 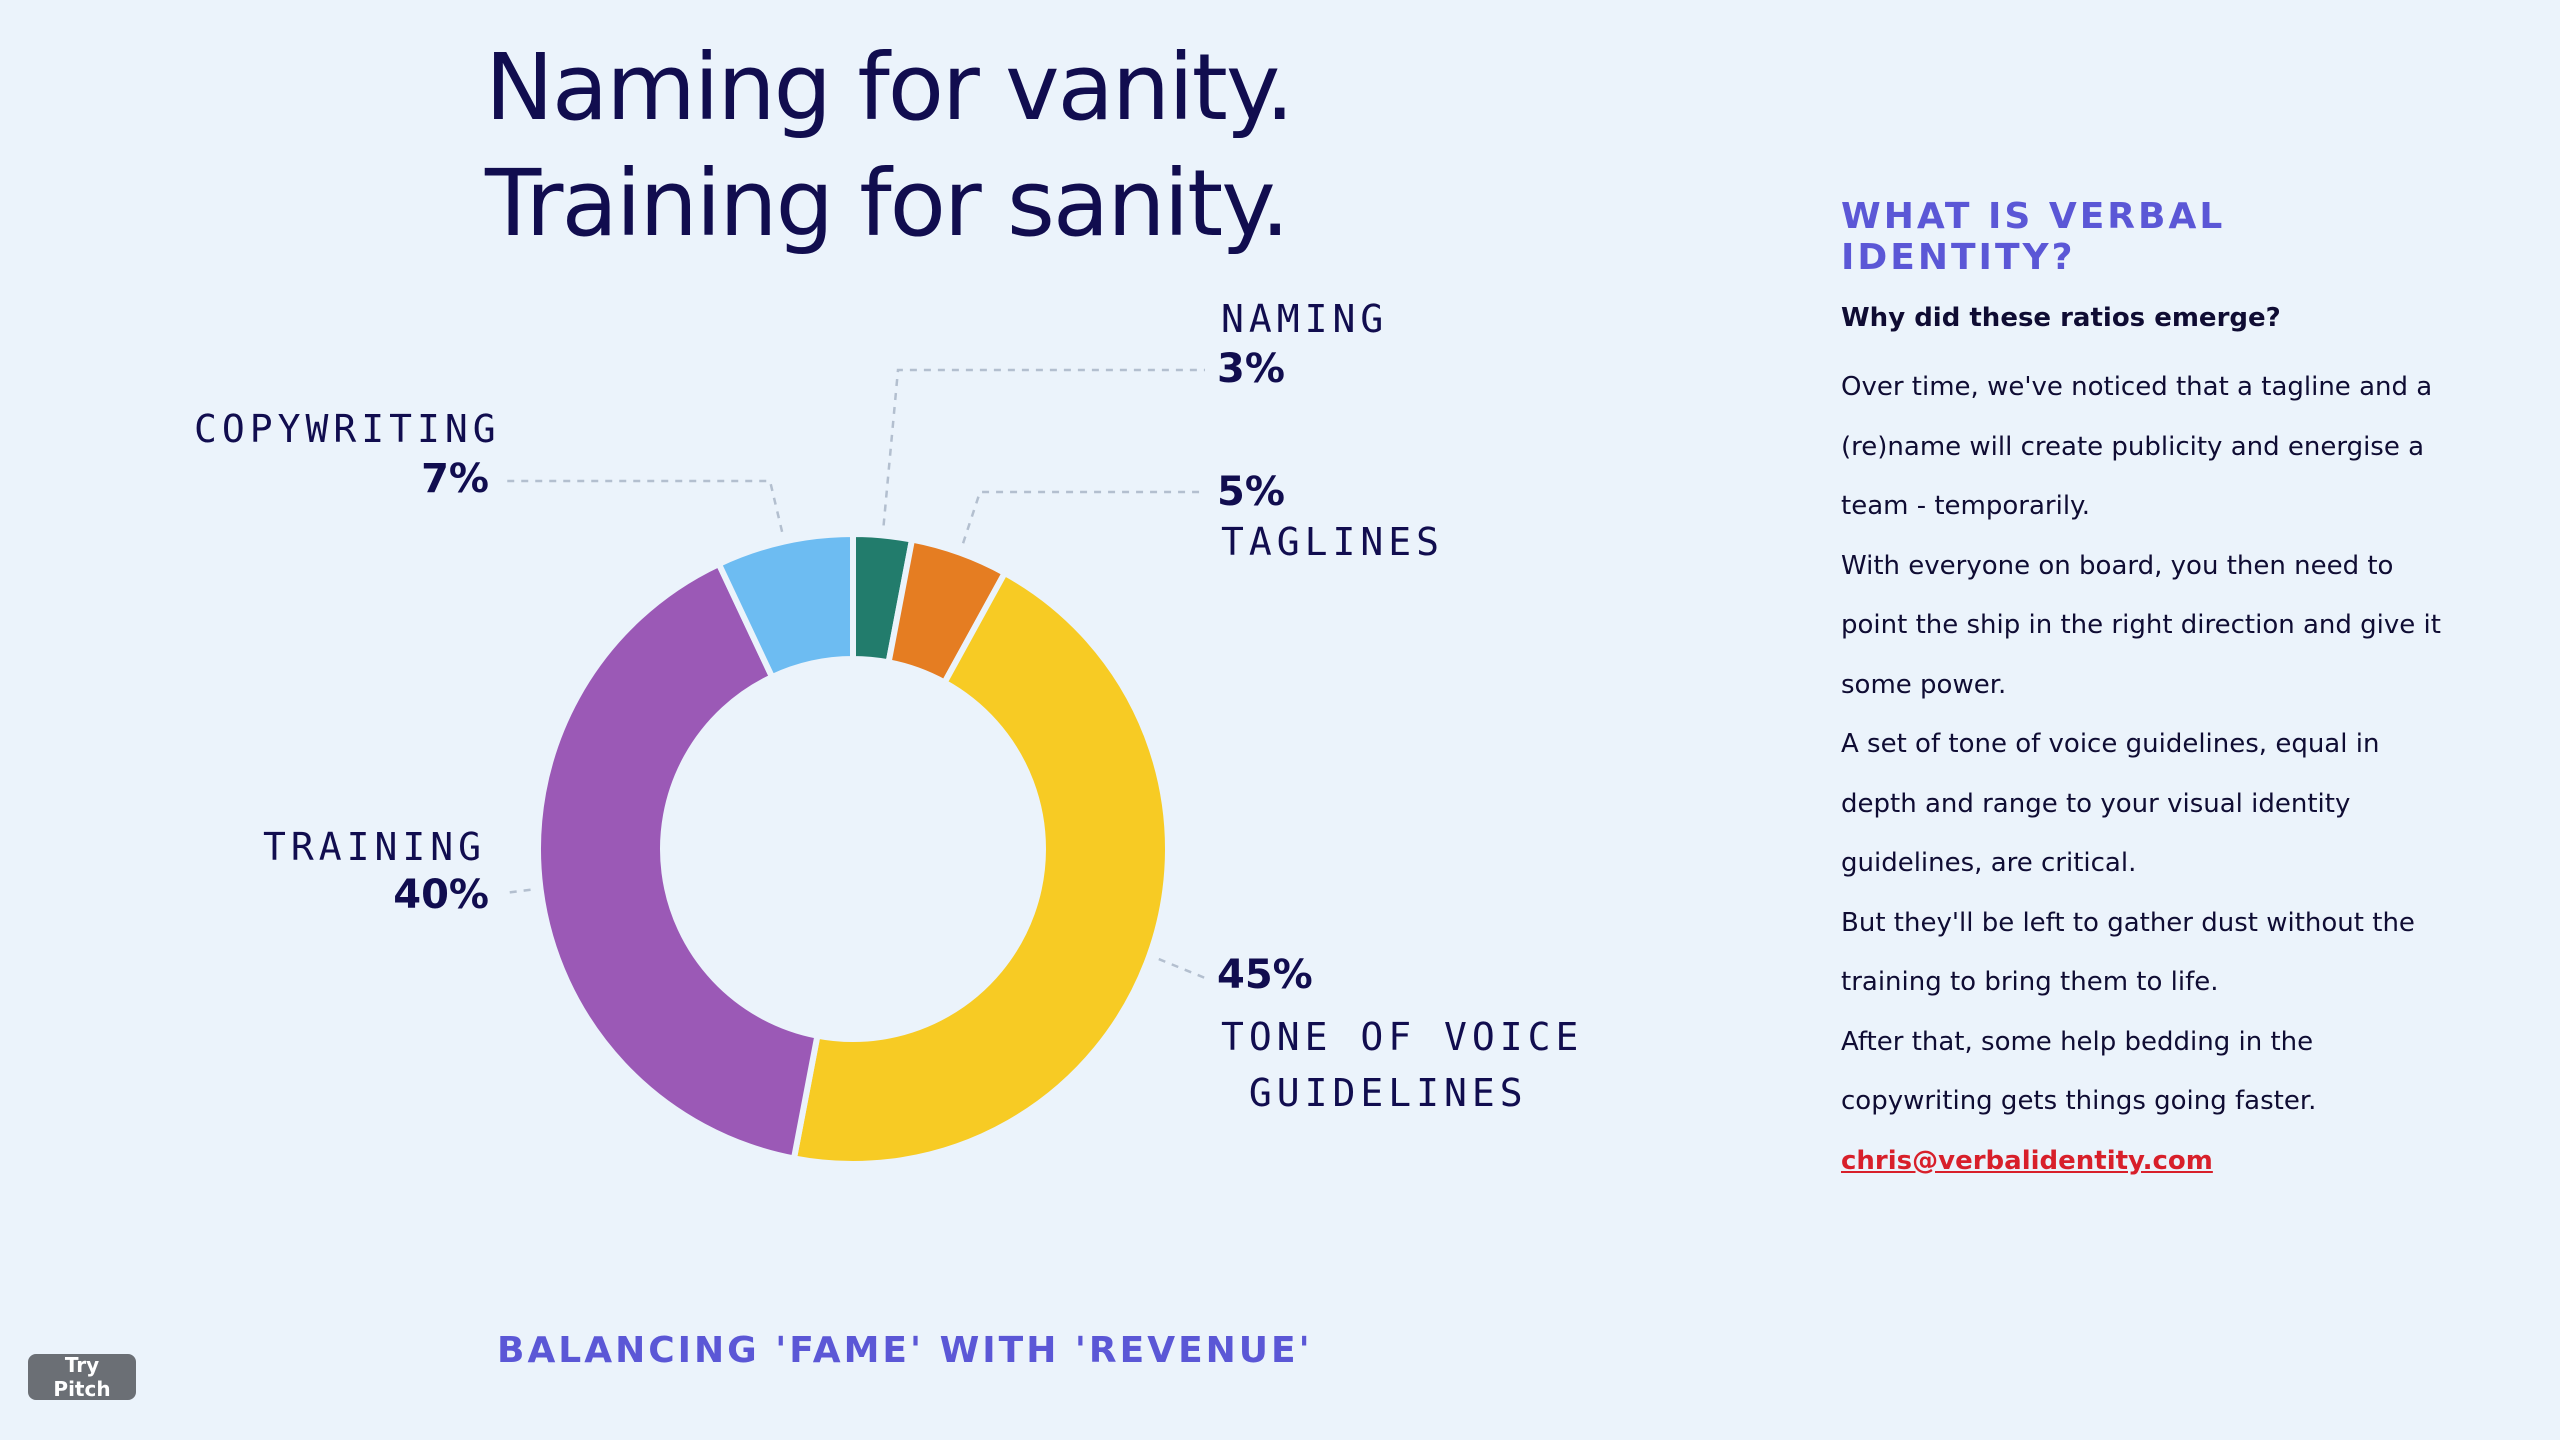 I want to click on slice-tone, so click(x=980, y=868).